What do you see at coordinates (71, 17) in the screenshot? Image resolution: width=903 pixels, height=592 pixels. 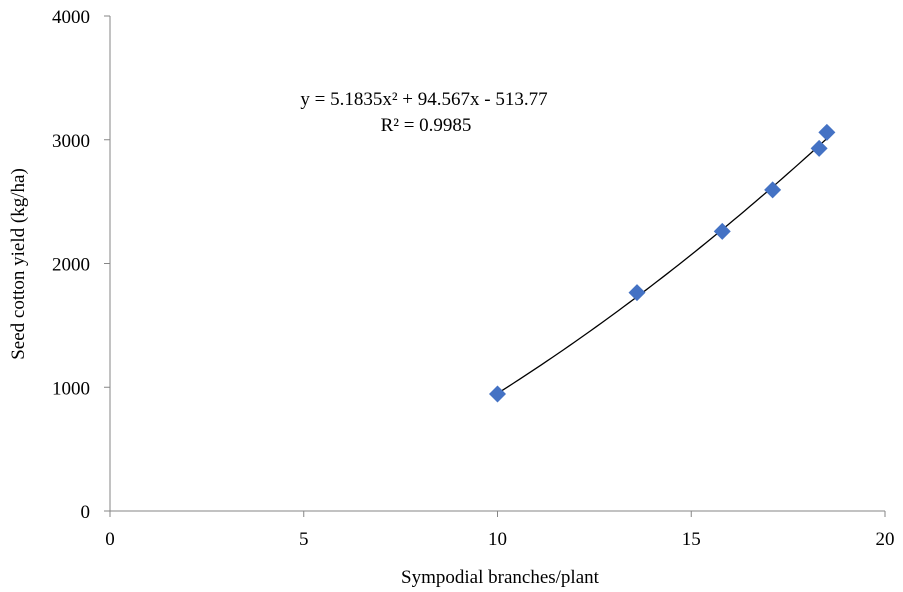 I see `y-tick-label: 4000` at bounding box center [71, 17].